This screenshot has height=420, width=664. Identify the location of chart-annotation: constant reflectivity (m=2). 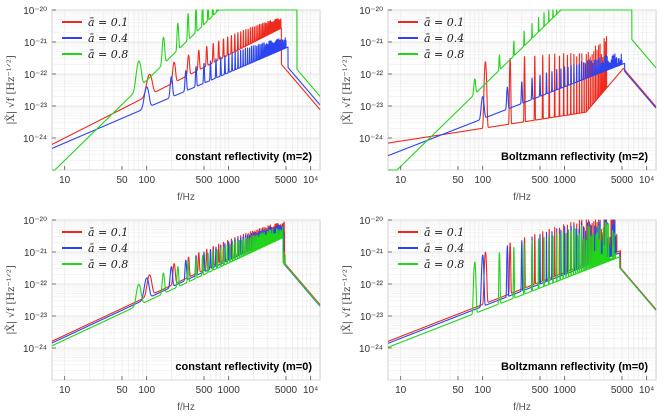
(243, 157).